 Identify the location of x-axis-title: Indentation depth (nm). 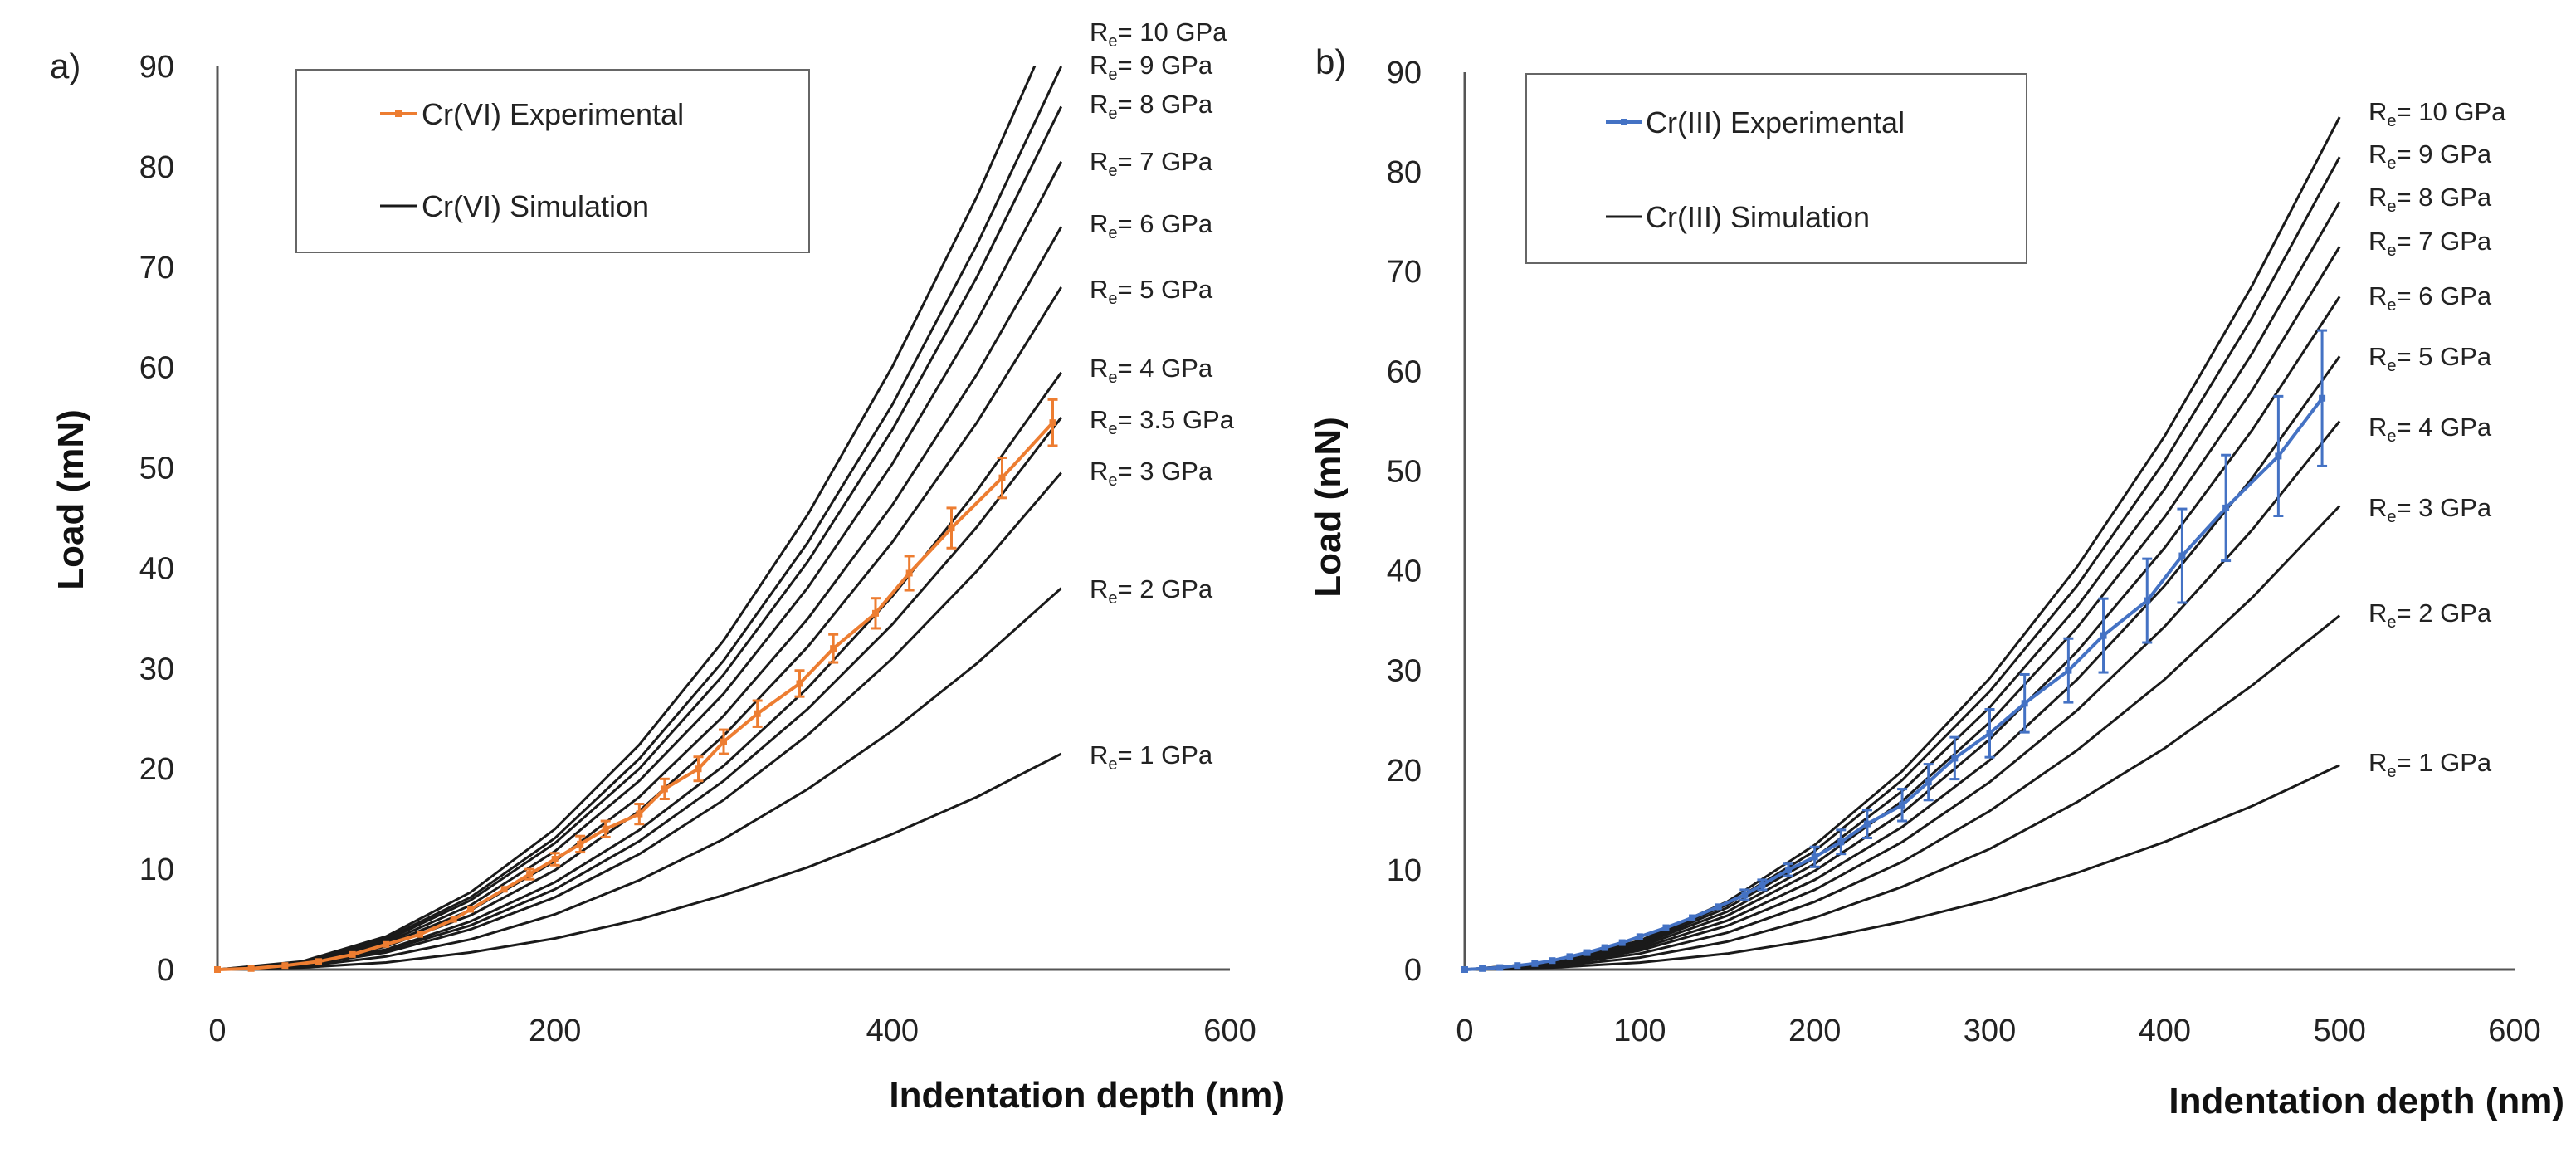
(2366, 1101).